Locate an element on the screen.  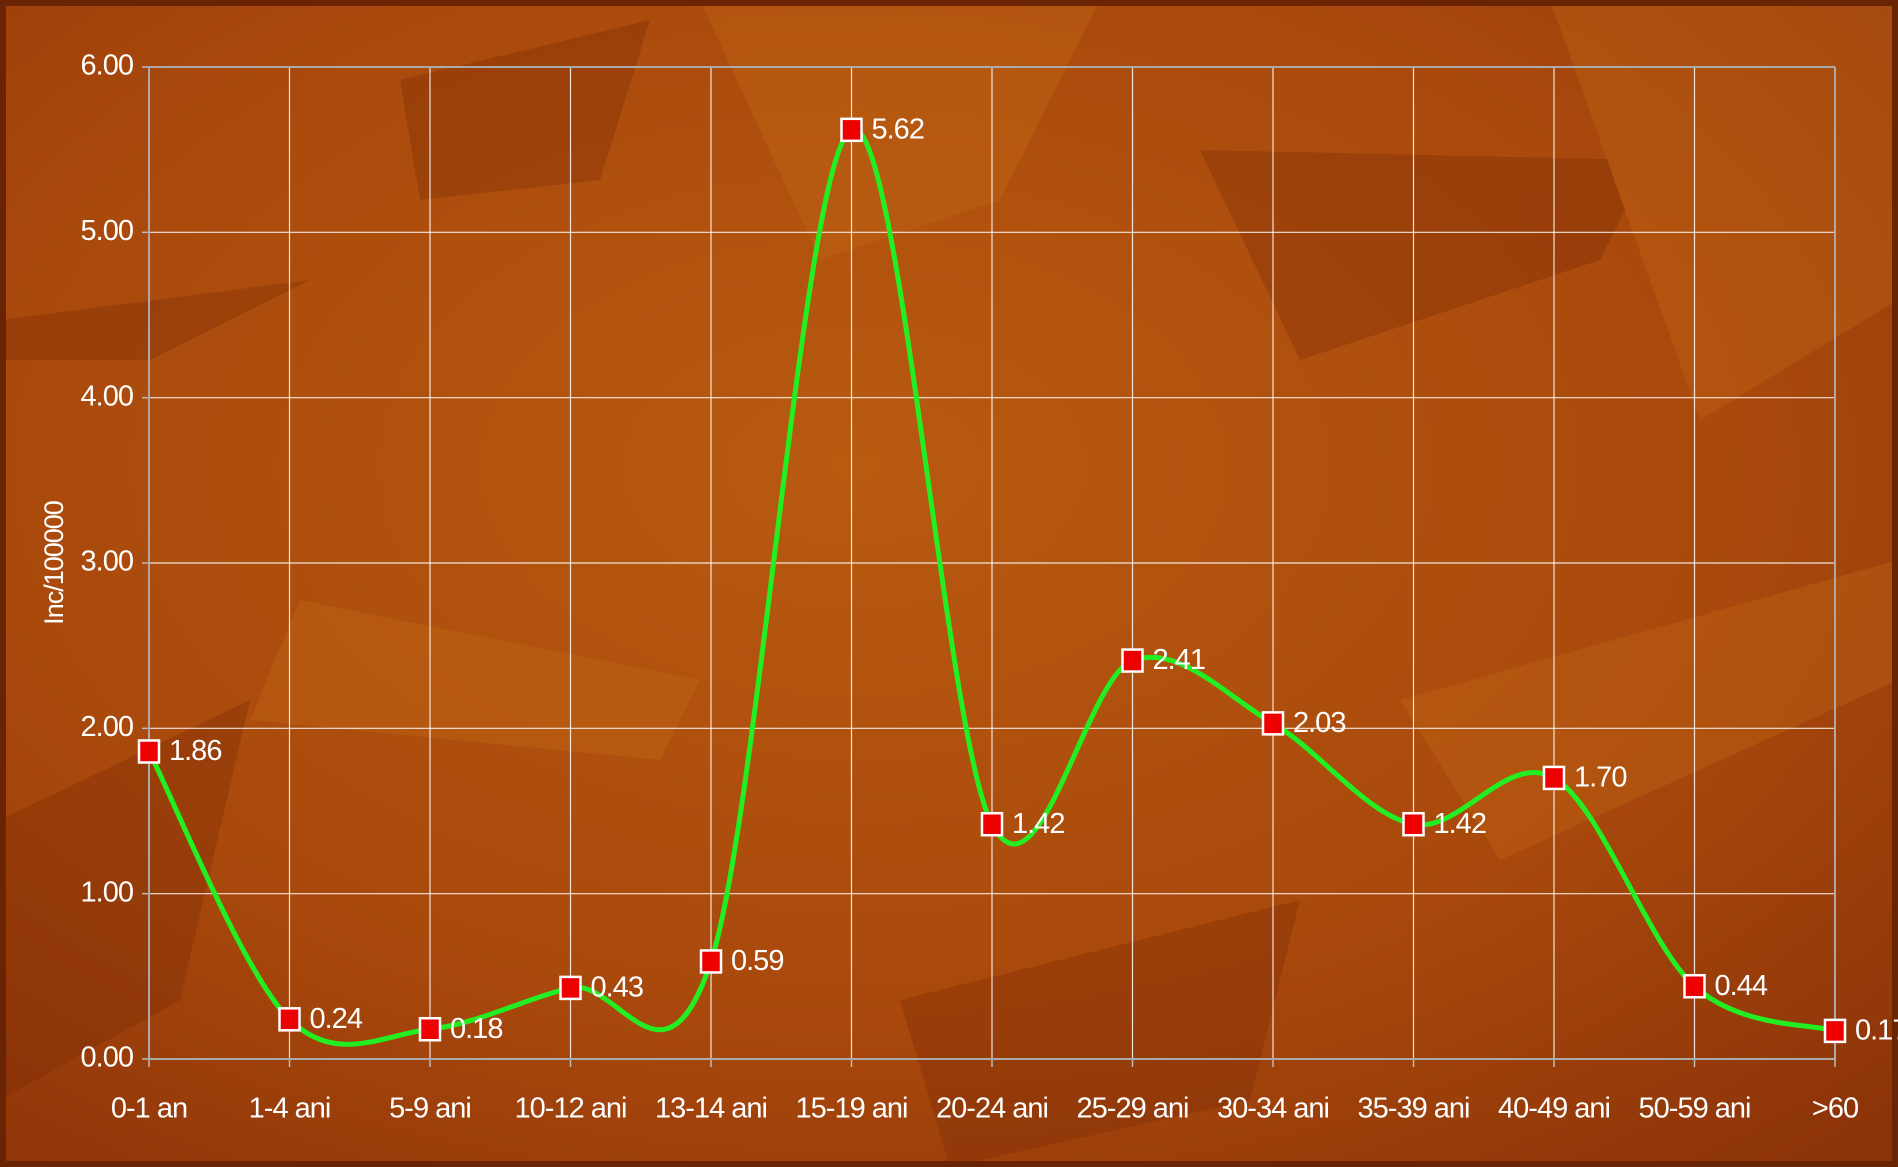
data-label: 0.44 is located at coordinates (1741, 986).